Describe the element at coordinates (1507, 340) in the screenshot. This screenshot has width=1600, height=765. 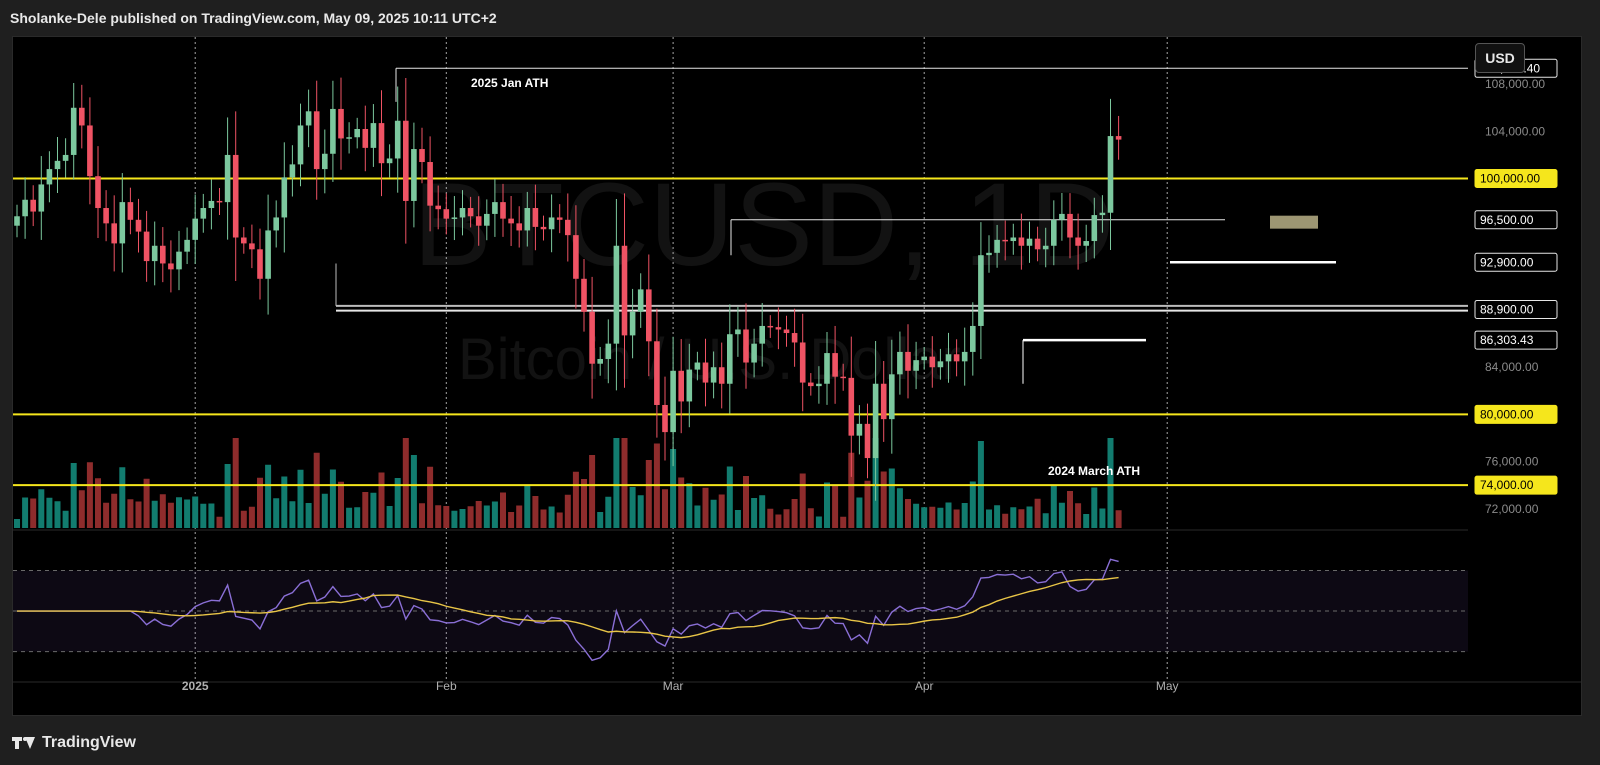
I see `price-label: 86,303.43` at that location.